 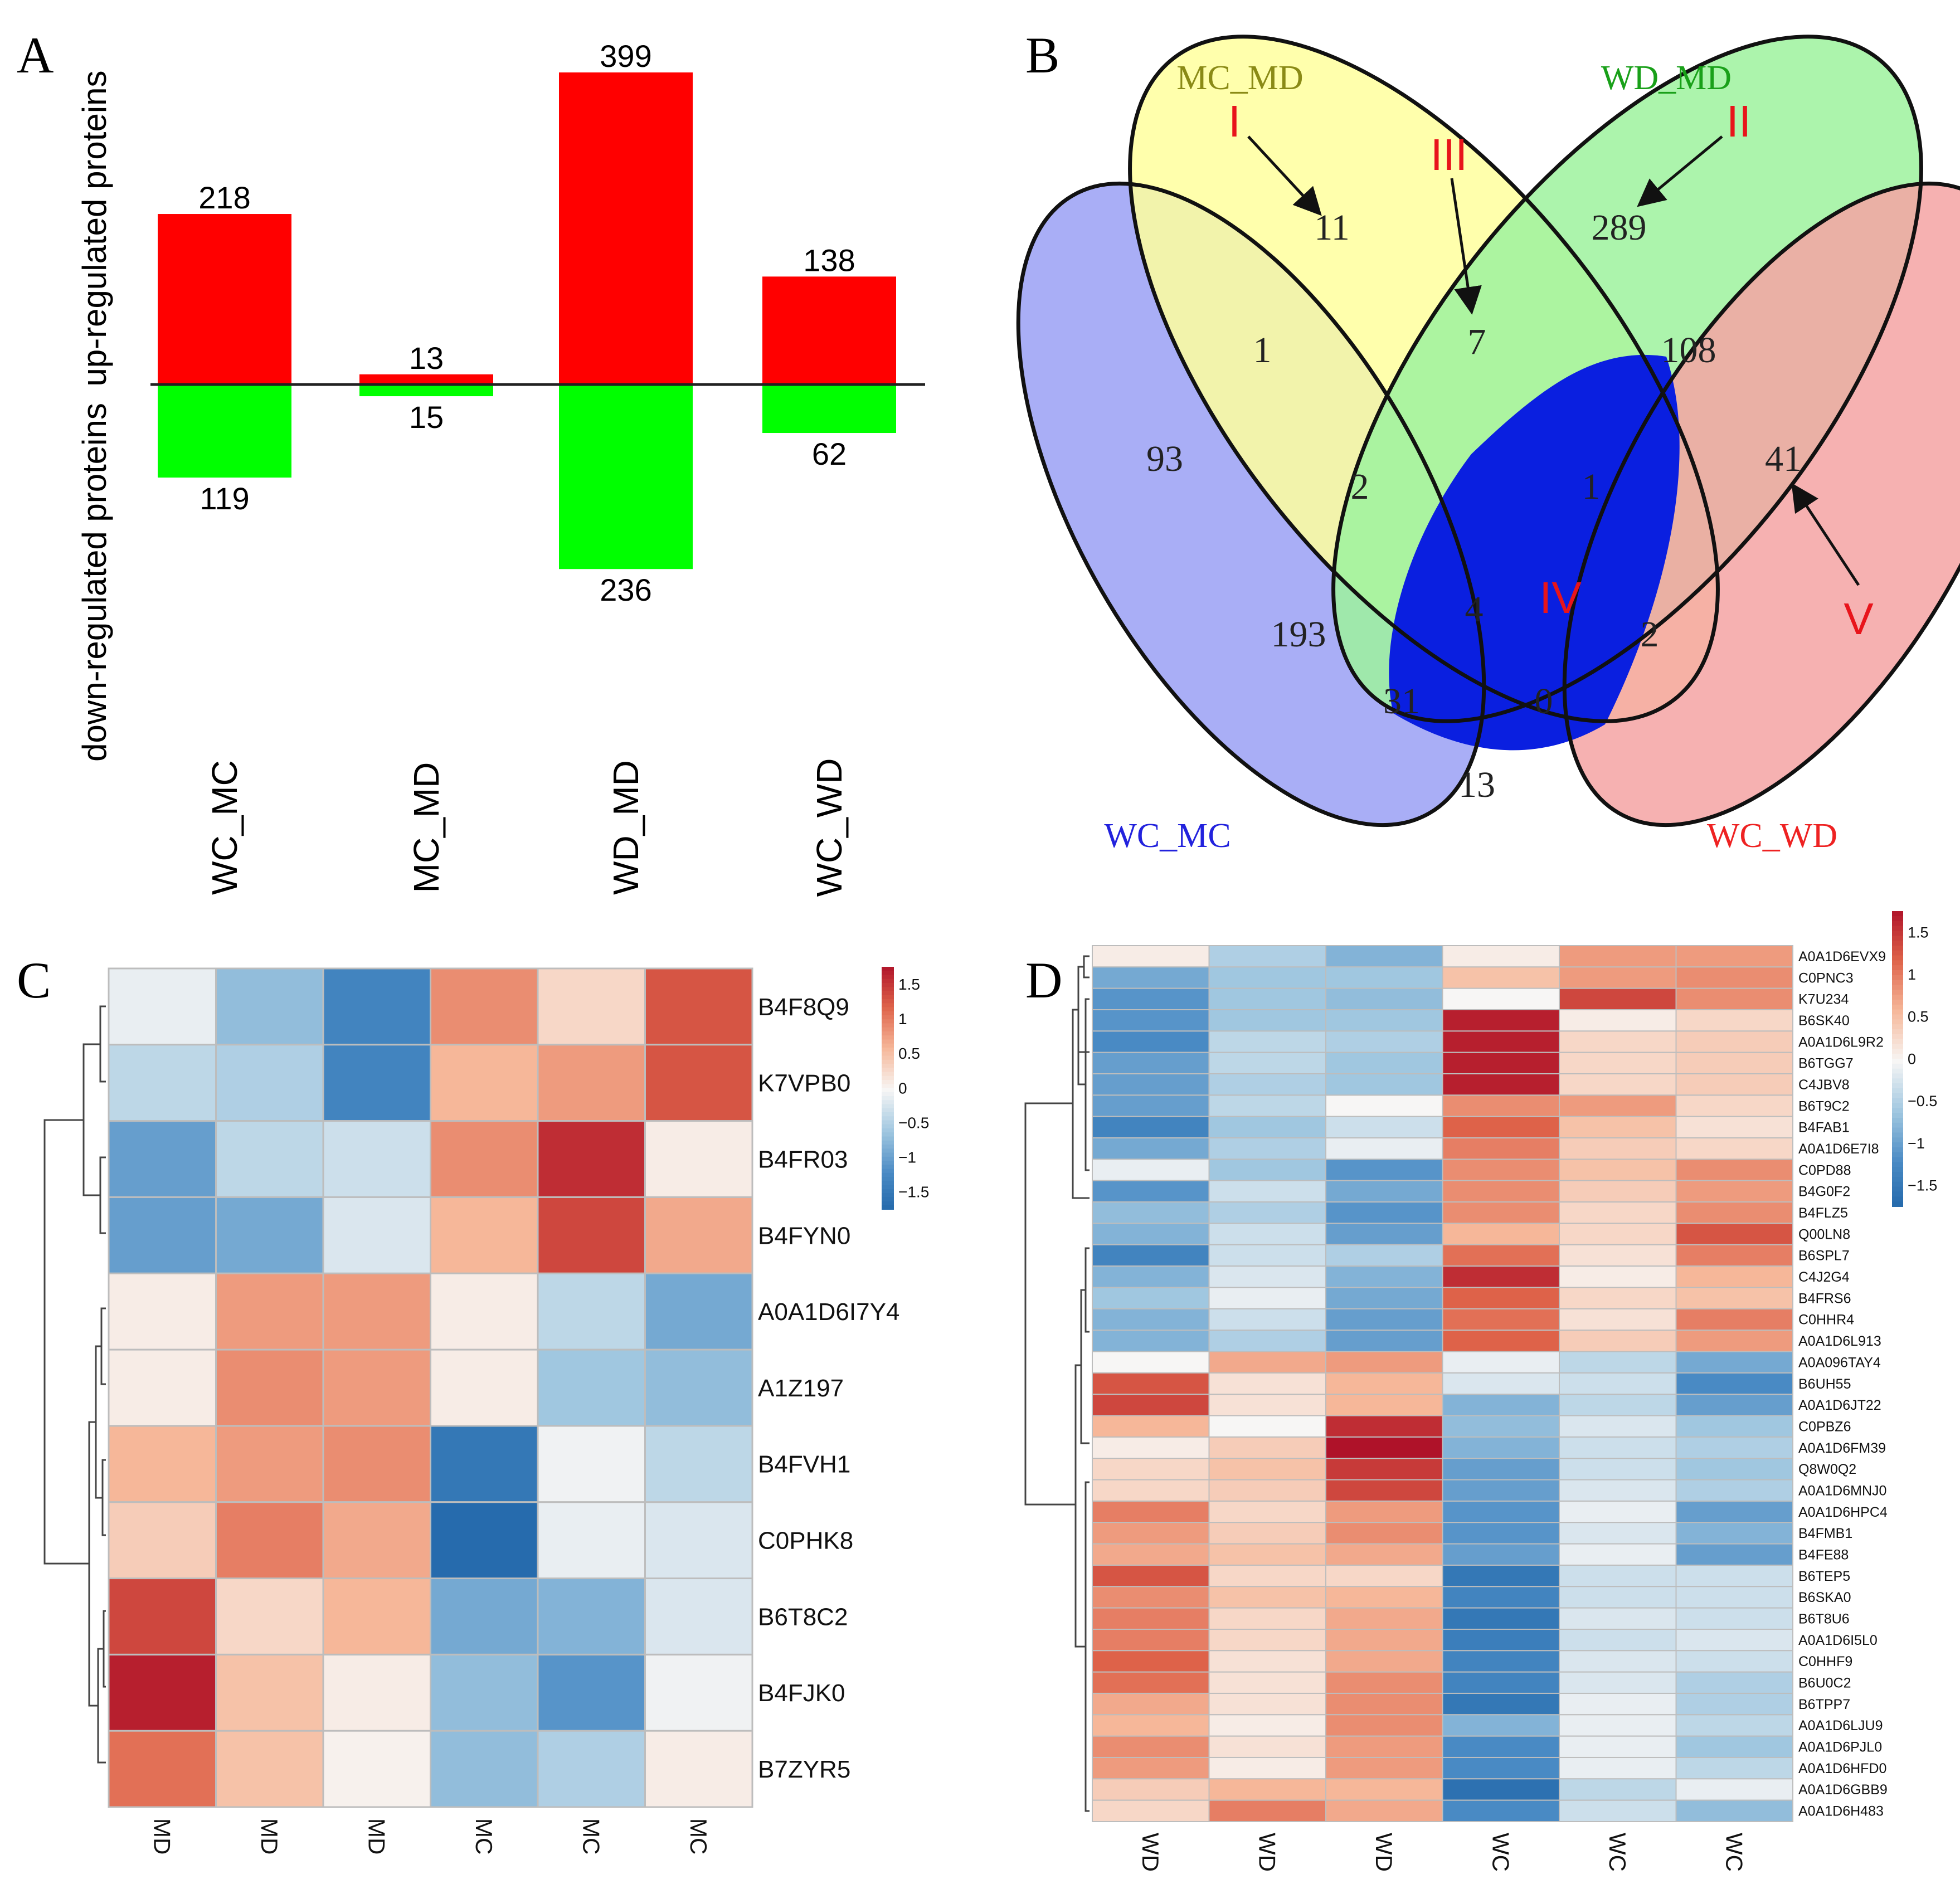 What do you see at coordinates (1843, 1790) in the screenshot?
I see `heatmap-row-label: A0A1D6GBB9` at bounding box center [1843, 1790].